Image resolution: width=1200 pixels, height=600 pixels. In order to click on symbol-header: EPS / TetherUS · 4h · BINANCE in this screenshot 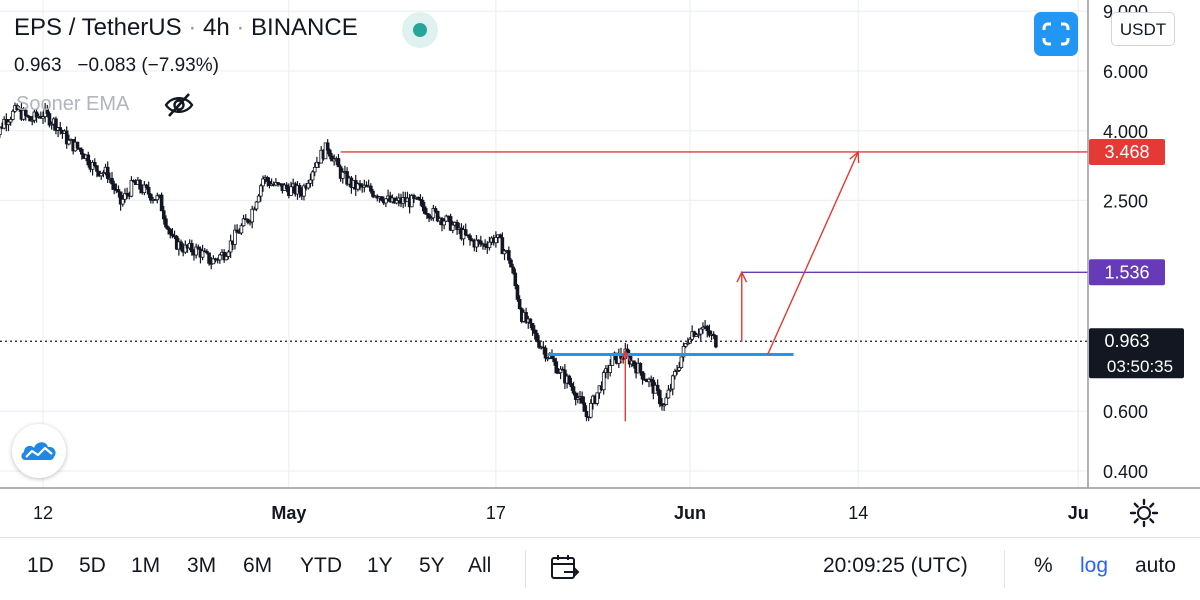, I will do `click(186, 28)`.